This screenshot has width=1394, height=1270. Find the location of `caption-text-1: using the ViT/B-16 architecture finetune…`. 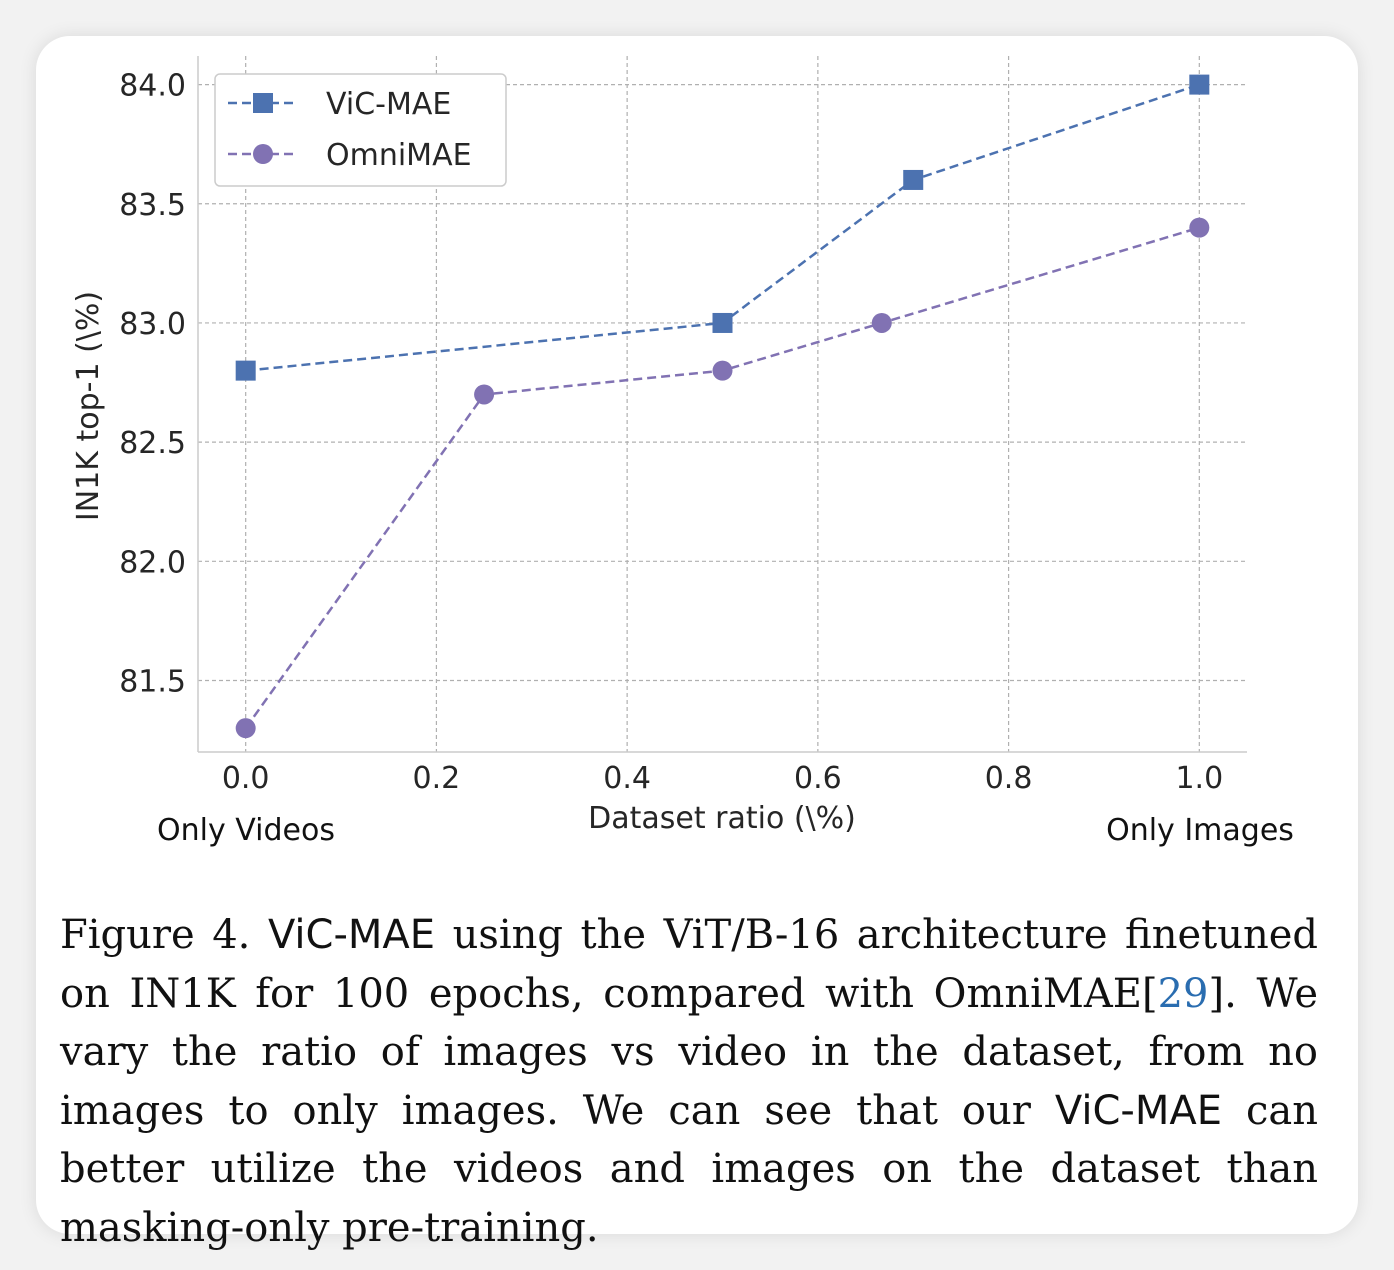

caption-text-1: using the ViT/B-16 architecture finetune… is located at coordinates (689, 964).